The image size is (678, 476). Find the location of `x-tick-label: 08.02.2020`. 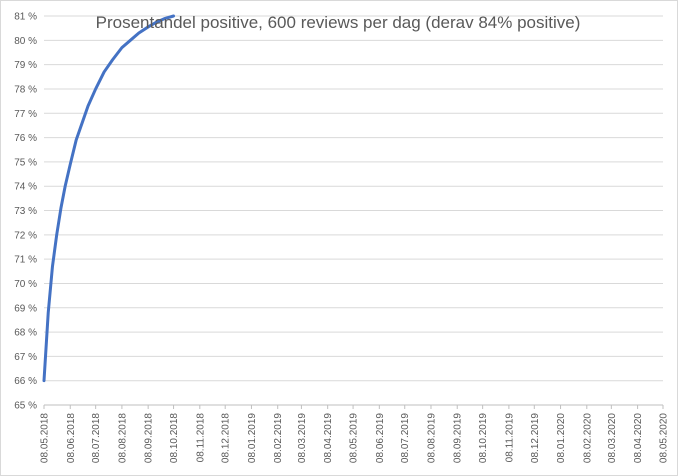

x-tick-label: 08.02.2020 is located at coordinates (587, 438).